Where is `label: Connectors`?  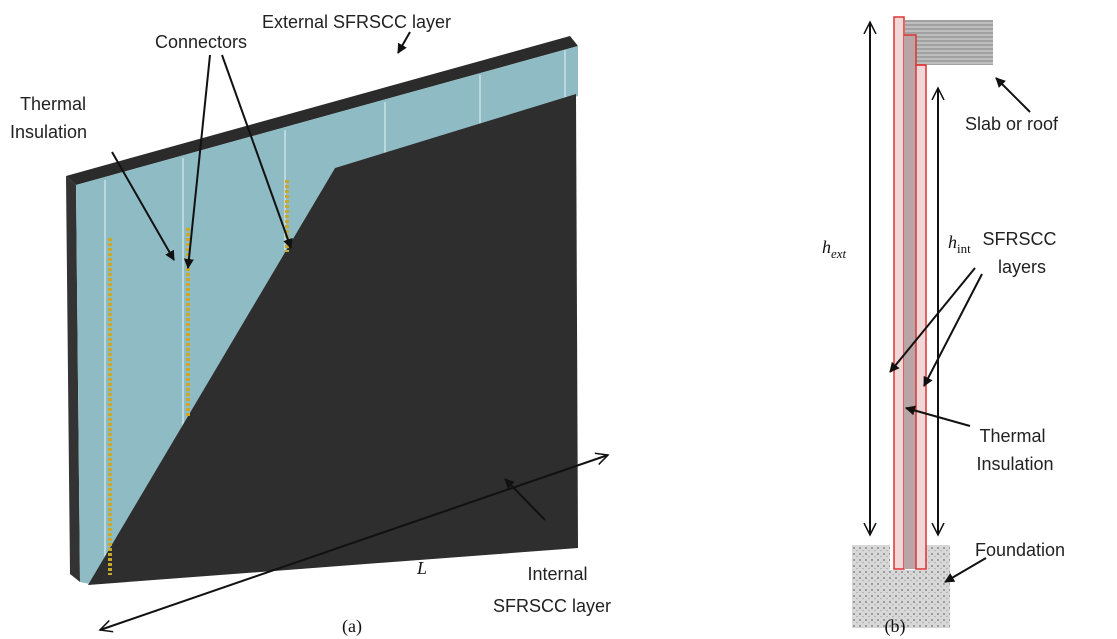 label: Connectors is located at coordinates (201, 42).